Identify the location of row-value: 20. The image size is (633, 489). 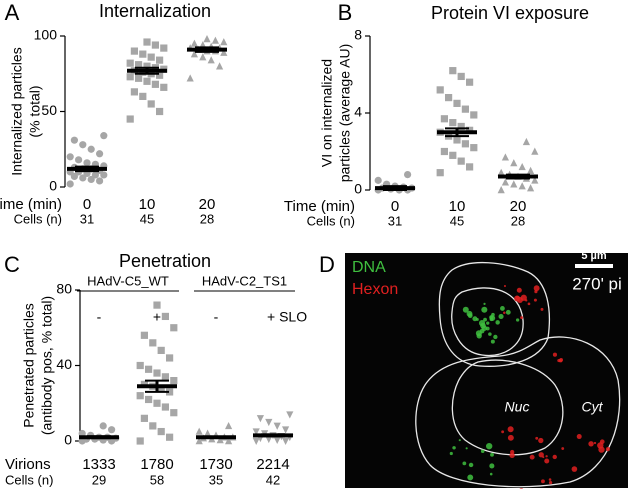
(207, 204).